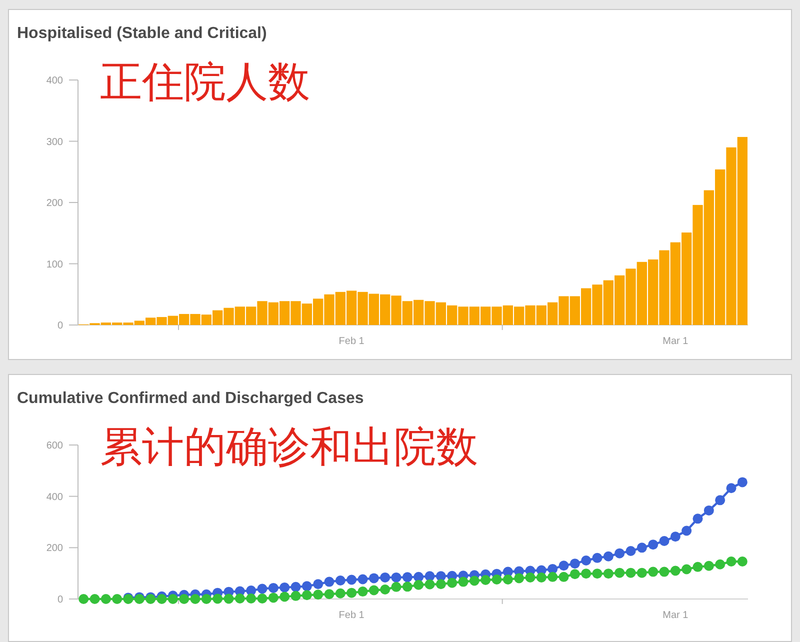  Describe the element at coordinates (289, 446) in the screenshot. I see `chart-subtitle: 累计的确诊和出院数` at that location.